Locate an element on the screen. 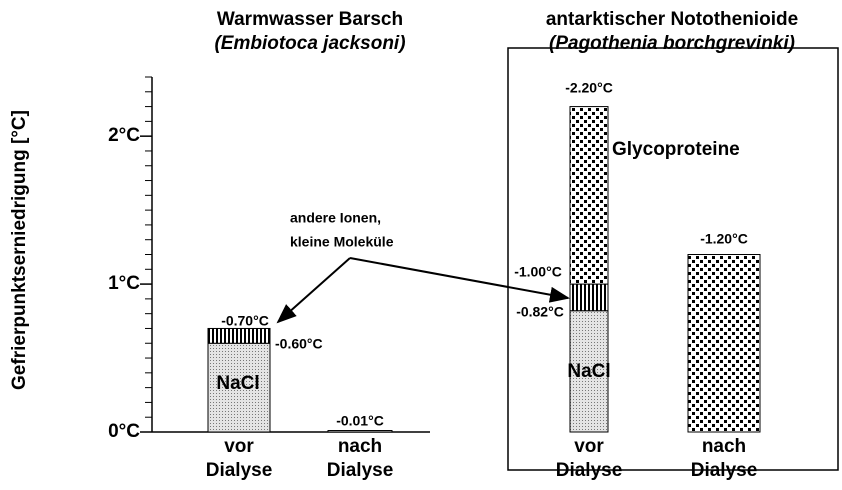  panel-title: antarktischer Notothenioide is located at coordinates (672, 19).